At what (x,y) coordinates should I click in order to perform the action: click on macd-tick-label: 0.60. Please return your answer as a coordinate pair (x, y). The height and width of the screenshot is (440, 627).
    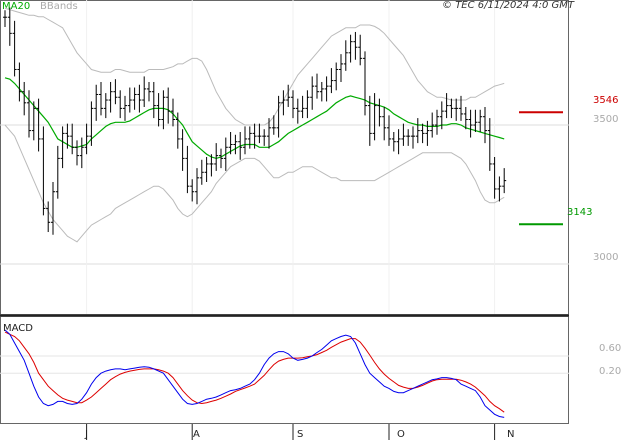
    Looking at the image, I should click on (610, 348).